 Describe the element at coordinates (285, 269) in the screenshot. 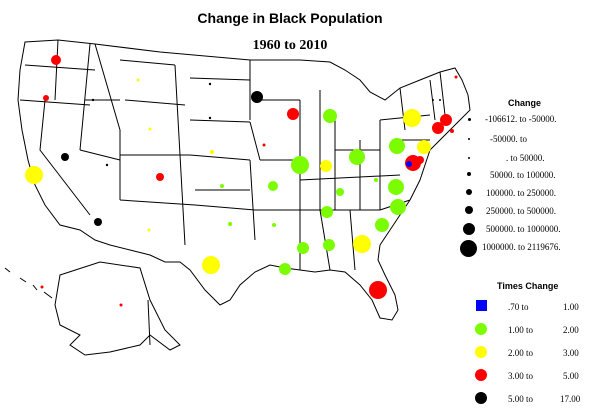

I see `marker-la` at that location.